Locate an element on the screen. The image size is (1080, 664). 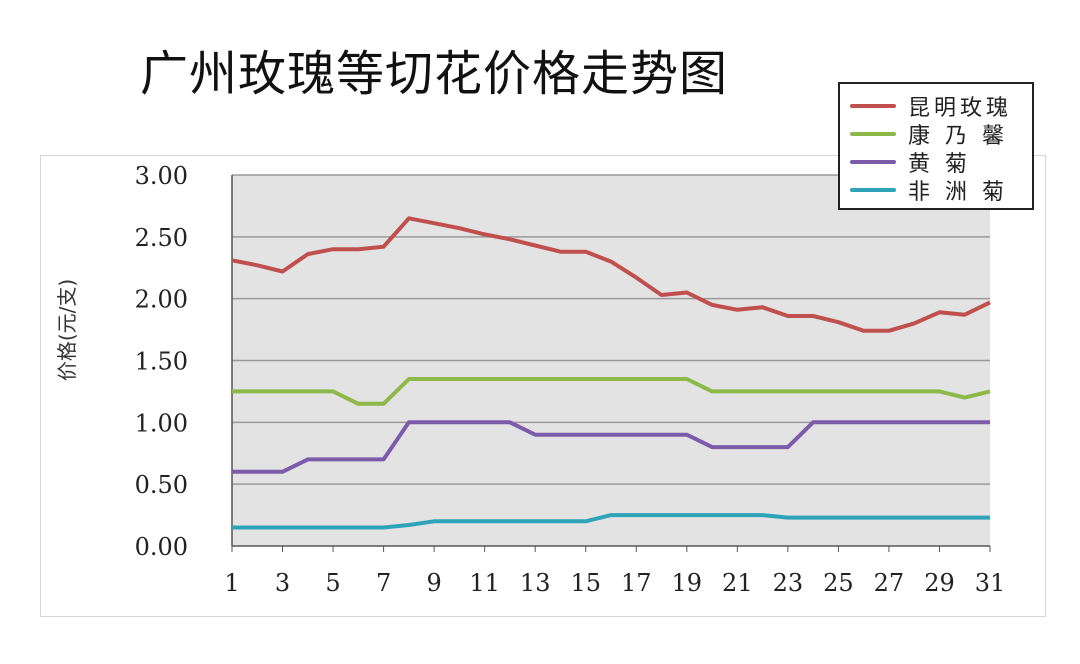
x-tick-label: 7 is located at coordinates (383, 583).